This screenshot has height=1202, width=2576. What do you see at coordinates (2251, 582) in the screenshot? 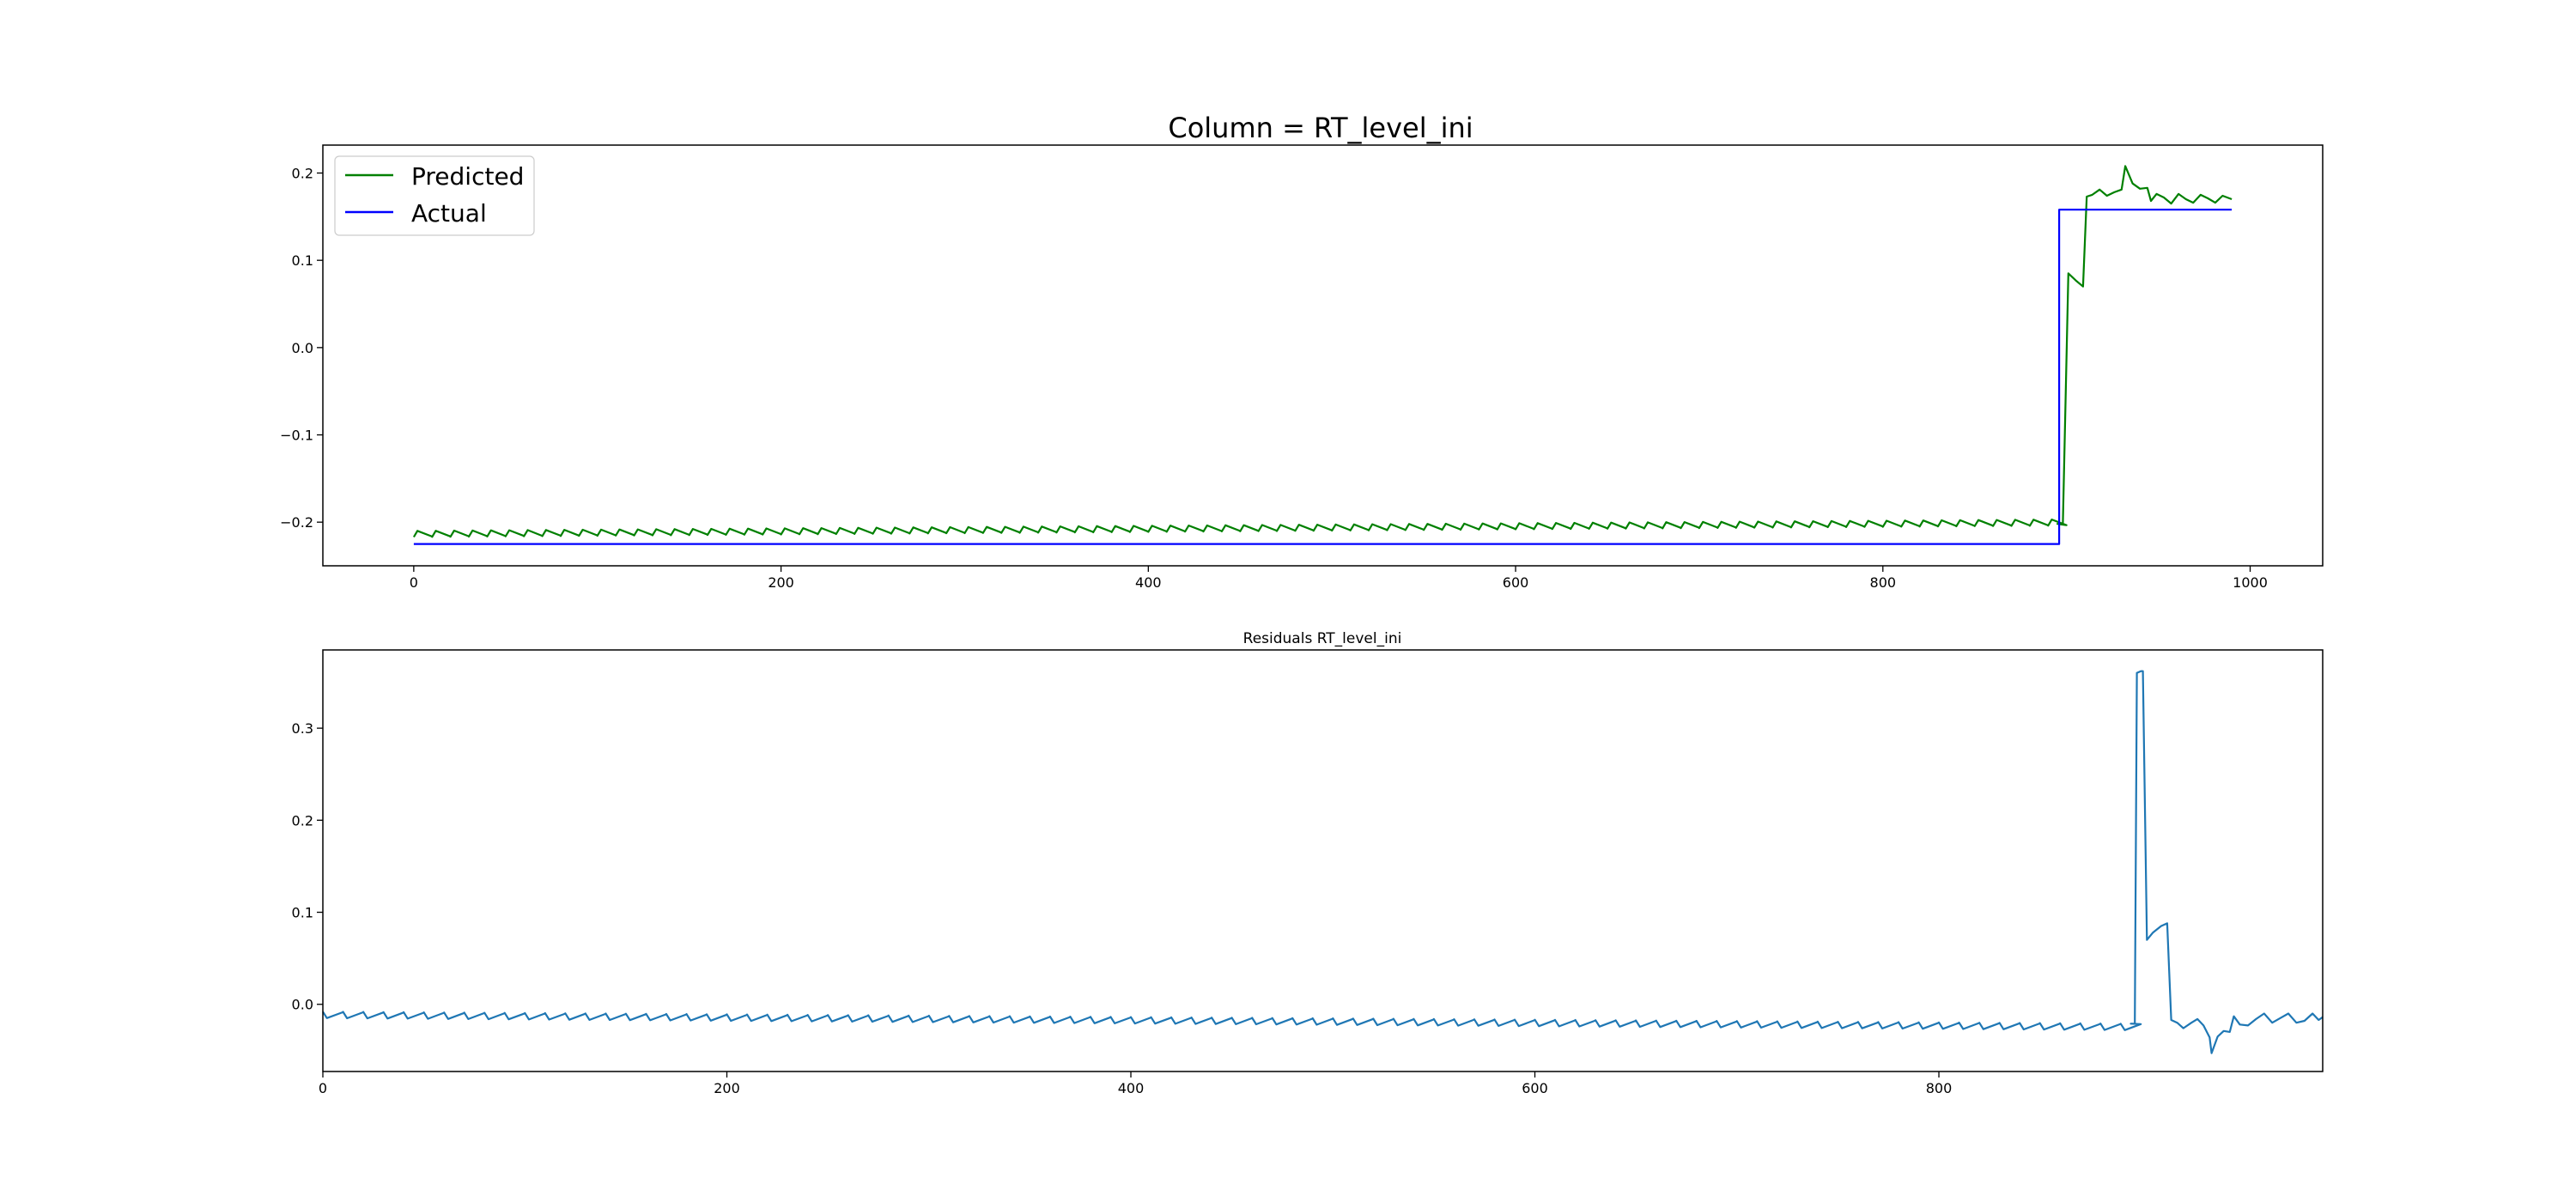
I see `prediction-chart-x-tick-label: 1000` at bounding box center [2251, 582].